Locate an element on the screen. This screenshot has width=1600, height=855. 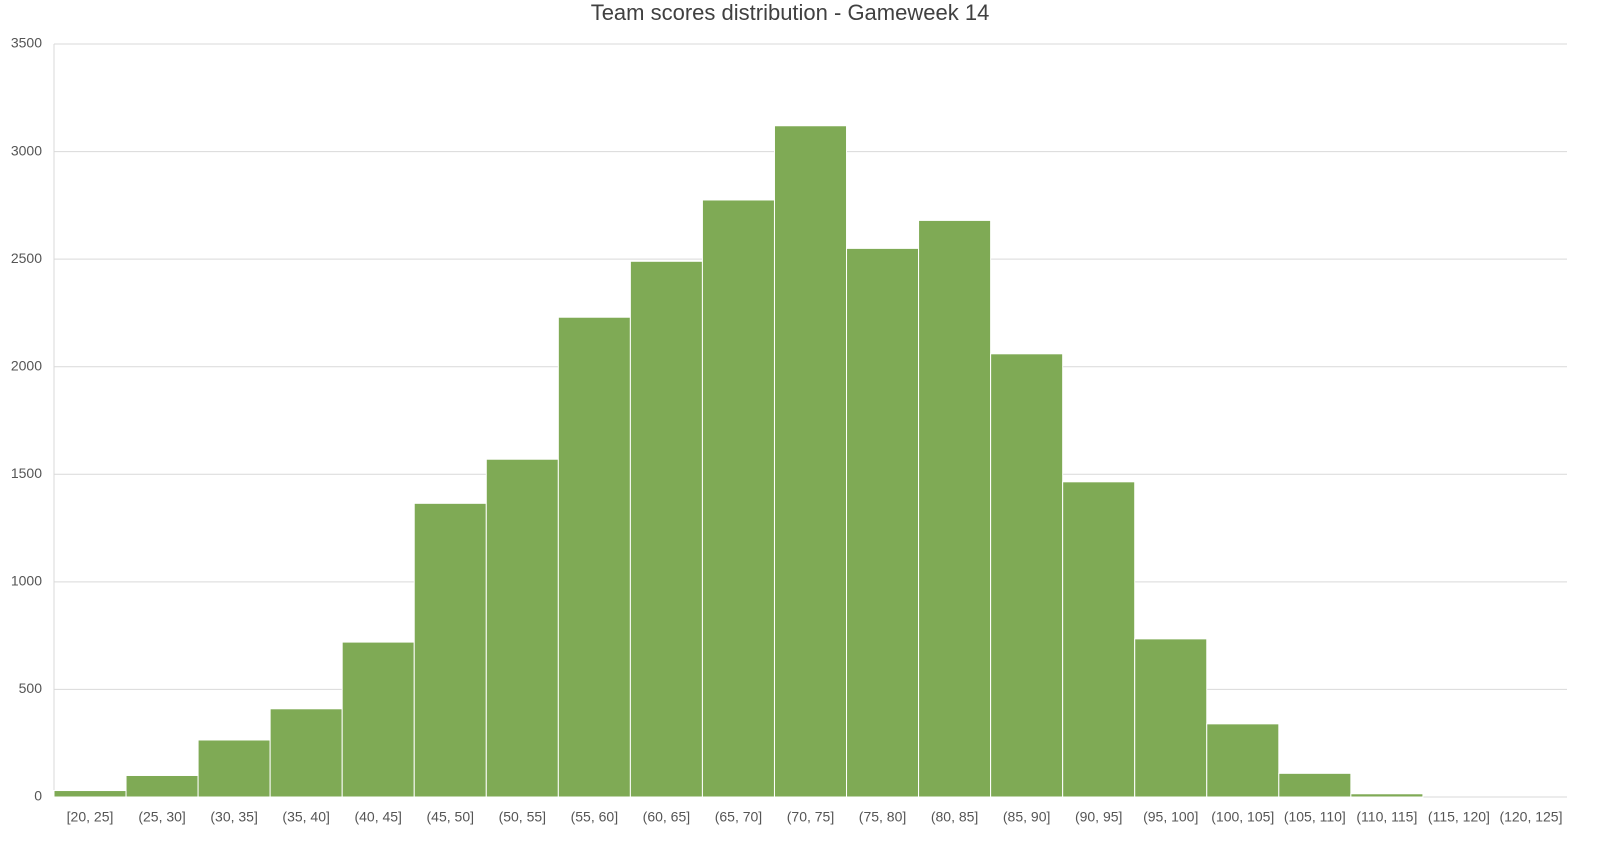
x-tick-label: (45, 50] is located at coordinates (450, 817).